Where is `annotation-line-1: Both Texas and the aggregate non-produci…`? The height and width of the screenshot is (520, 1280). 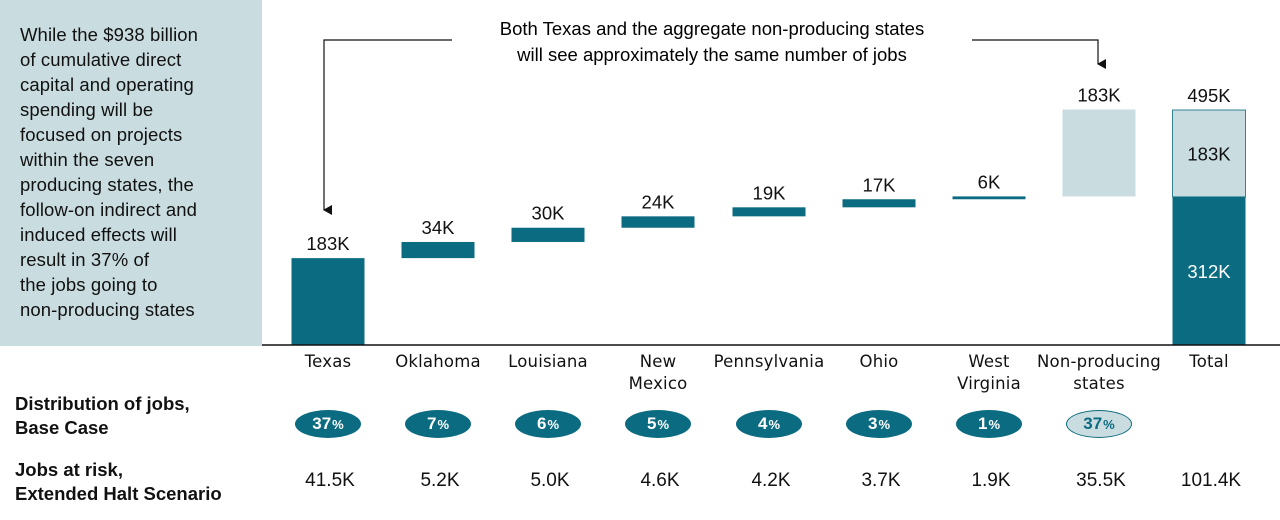
annotation-line-1: Both Texas and the aggregate non-produci… is located at coordinates (712, 28).